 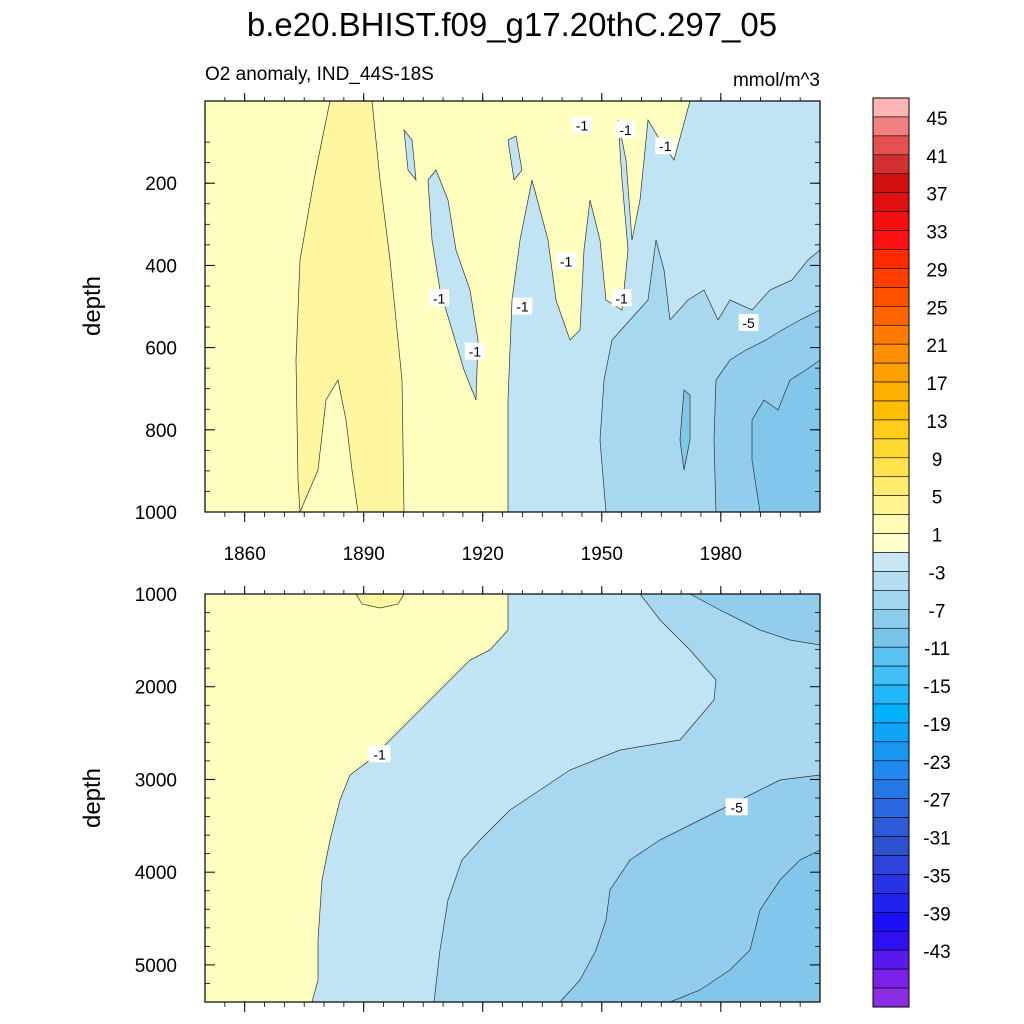 What do you see at coordinates (937, 573) in the screenshot?
I see `colorbar-tick-label: -3` at bounding box center [937, 573].